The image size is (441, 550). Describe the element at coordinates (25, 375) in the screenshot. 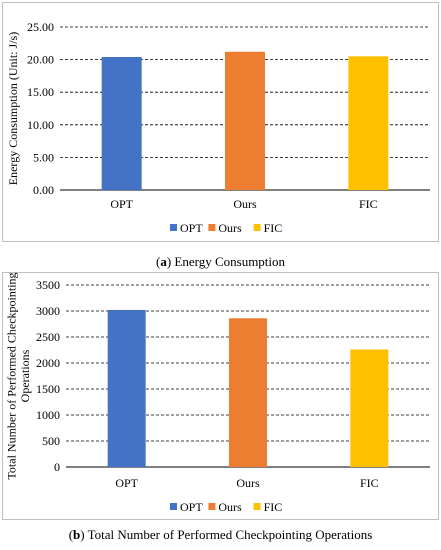

I see `y-axis-label-line: Operations` at that location.